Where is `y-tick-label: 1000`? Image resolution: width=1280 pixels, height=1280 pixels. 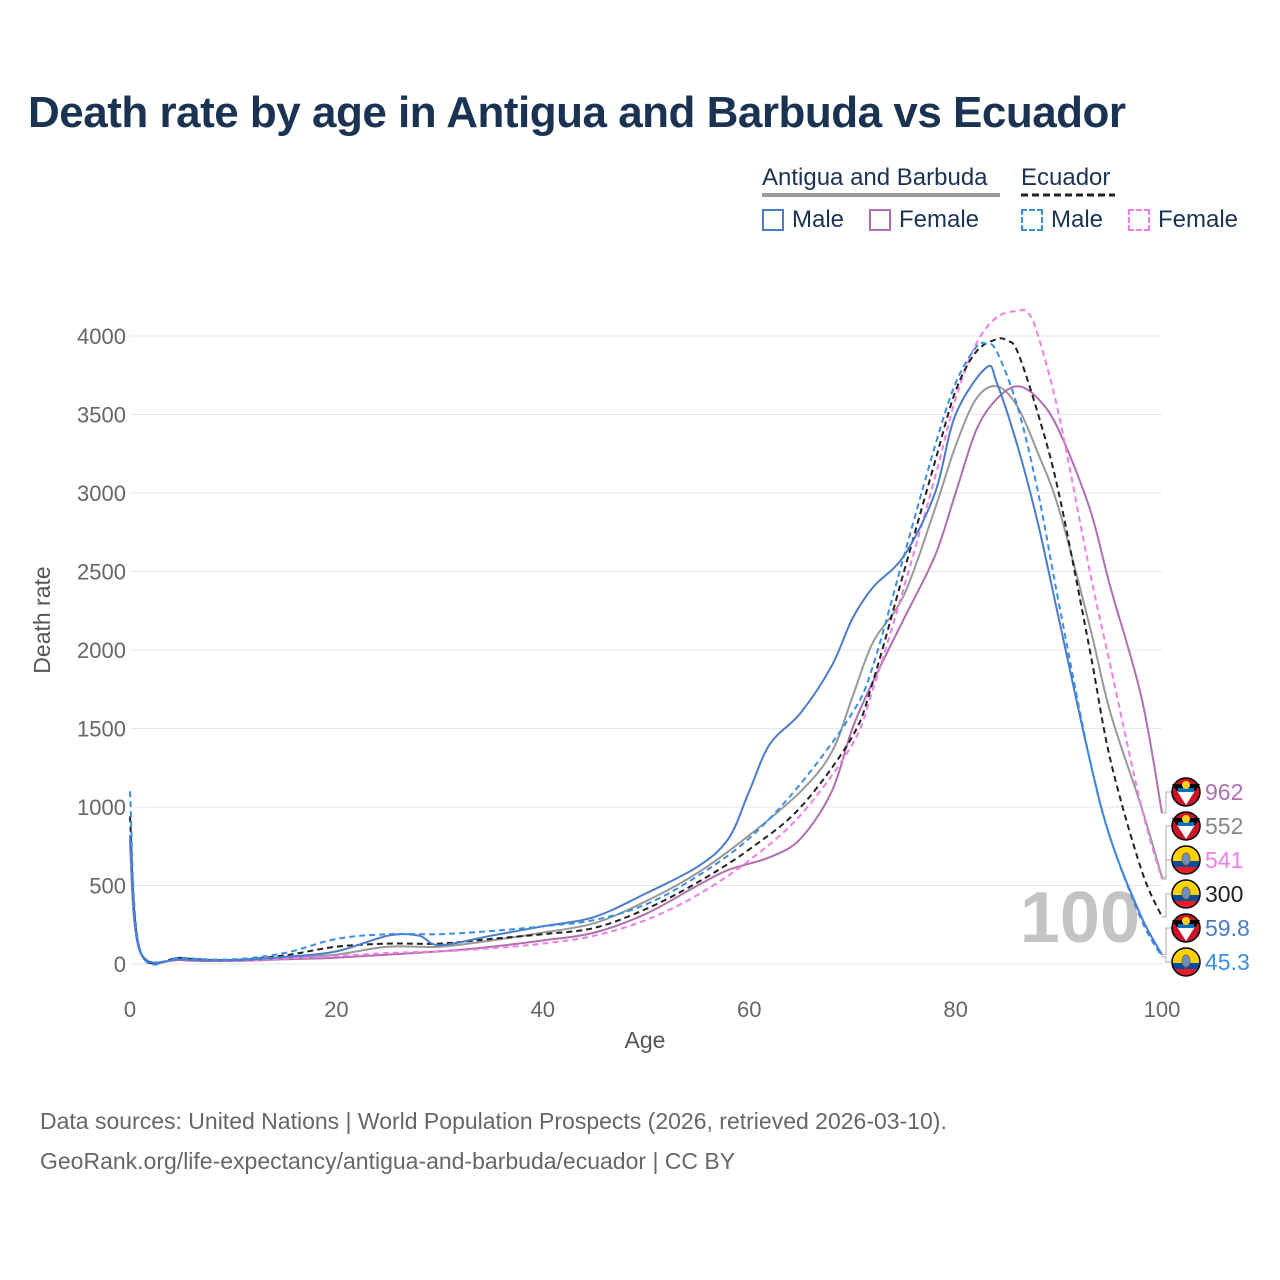
y-tick-label: 1000 is located at coordinates (101, 807).